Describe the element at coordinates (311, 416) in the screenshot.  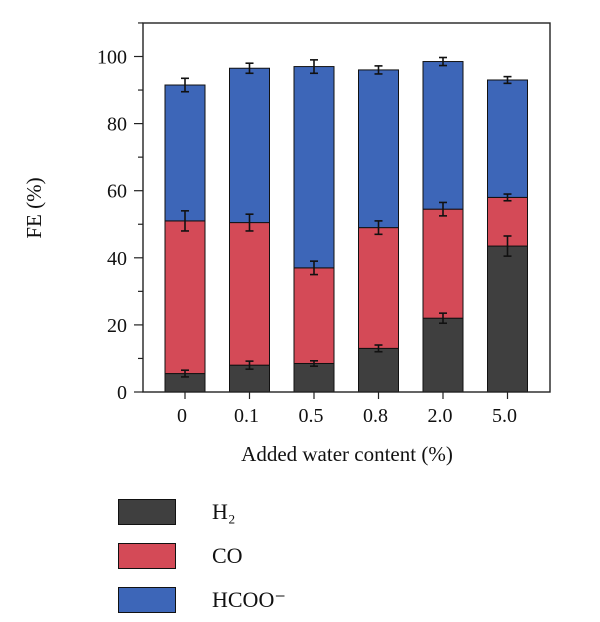
I see `x-tick-label: 0.5` at that location.